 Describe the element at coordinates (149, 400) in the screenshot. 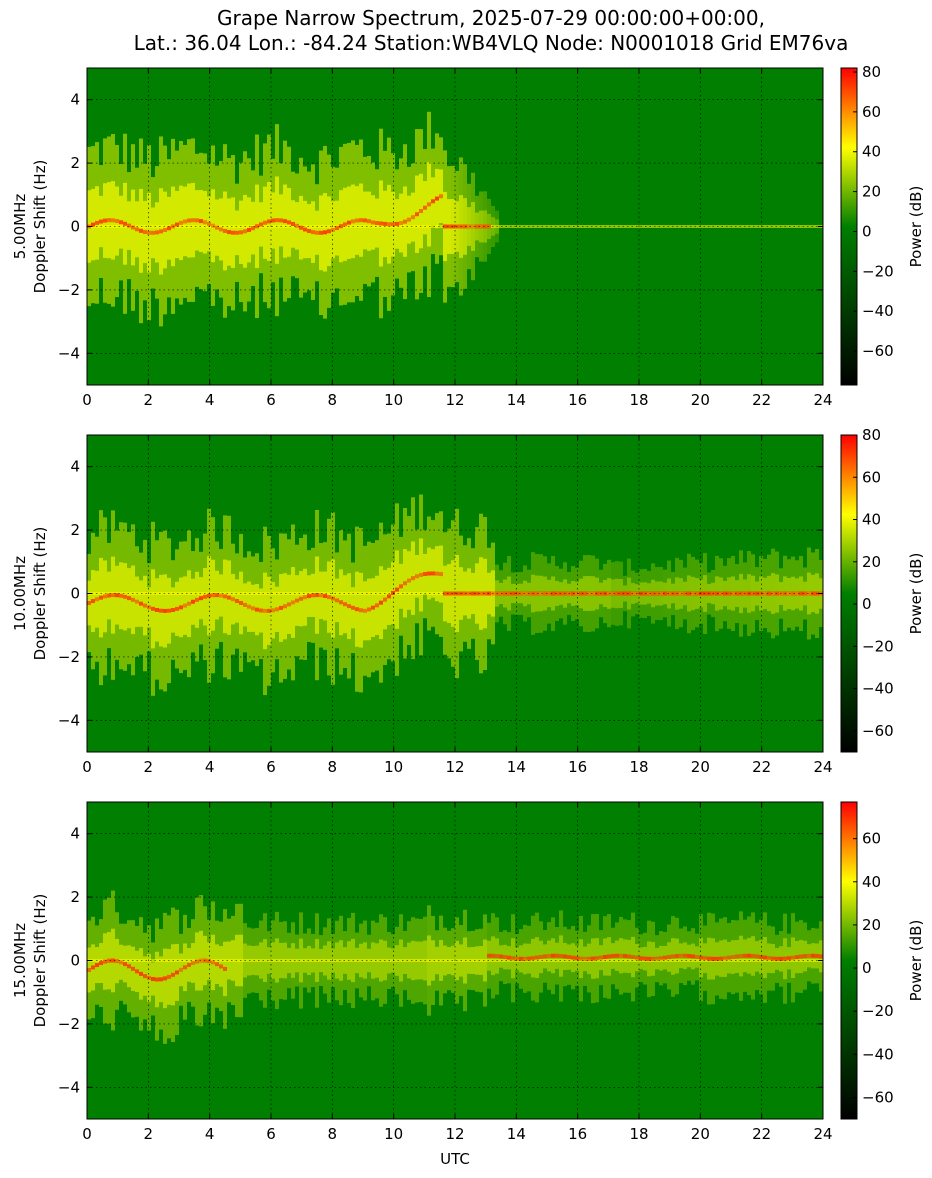

I see `x-tick-label: 2` at that location.